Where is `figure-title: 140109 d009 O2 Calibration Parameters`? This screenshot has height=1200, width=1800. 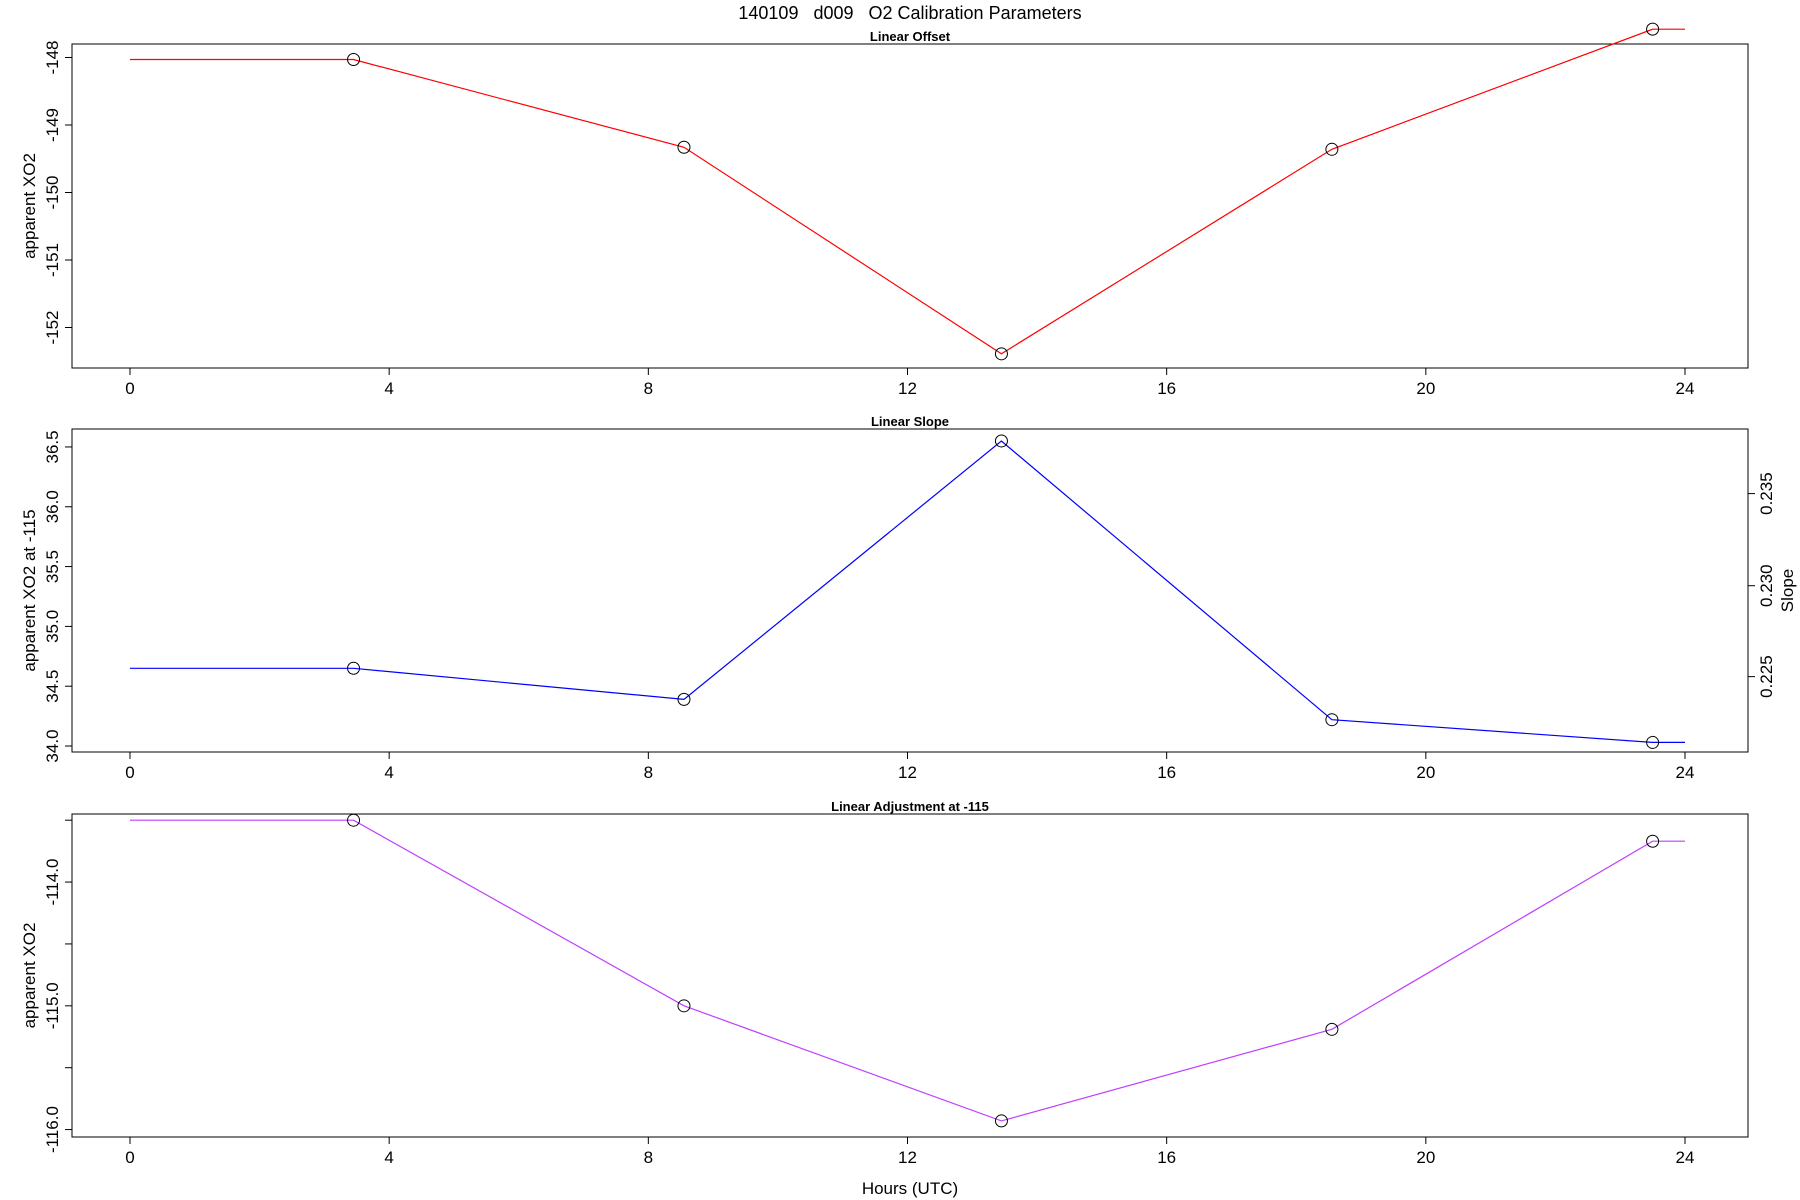
figure-title: 140109 d009 O2 Calibration Parameters is located at coordinates (909, 13).